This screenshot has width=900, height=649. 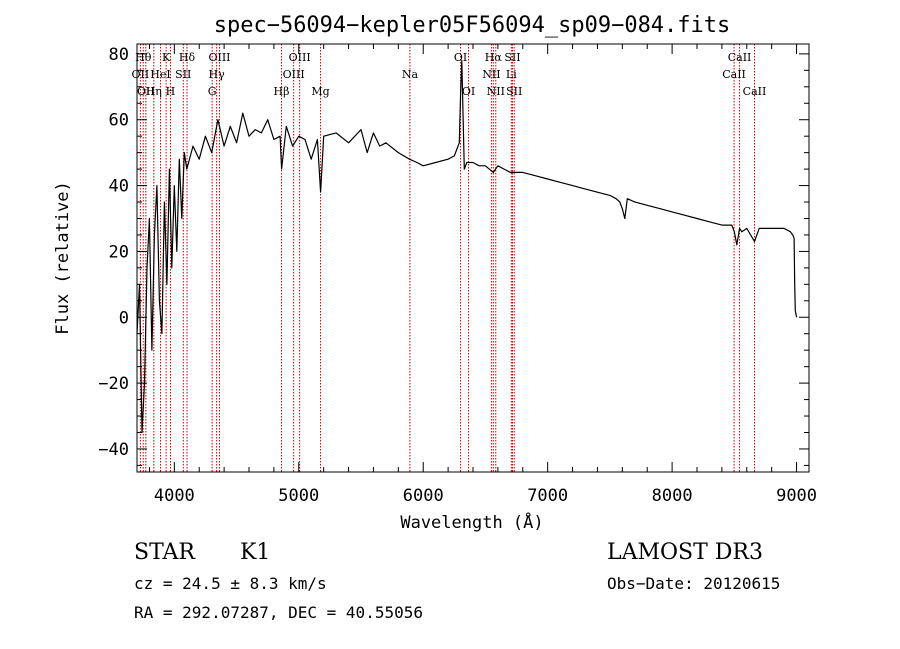 What do you see at coordinates (119, 252) in the screenshot?
I see `y-tick-label: 20` at bounding box center [119, 252].